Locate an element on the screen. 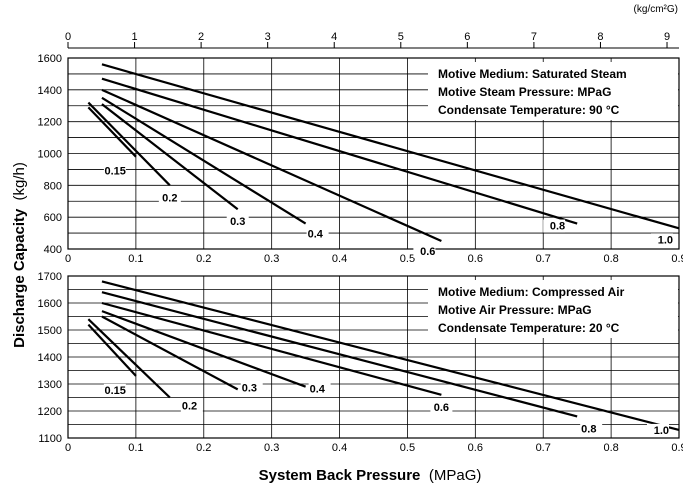 This screenshot has height=489, width=683. y-tick-label: 400 is located at coordinates (53, 250).